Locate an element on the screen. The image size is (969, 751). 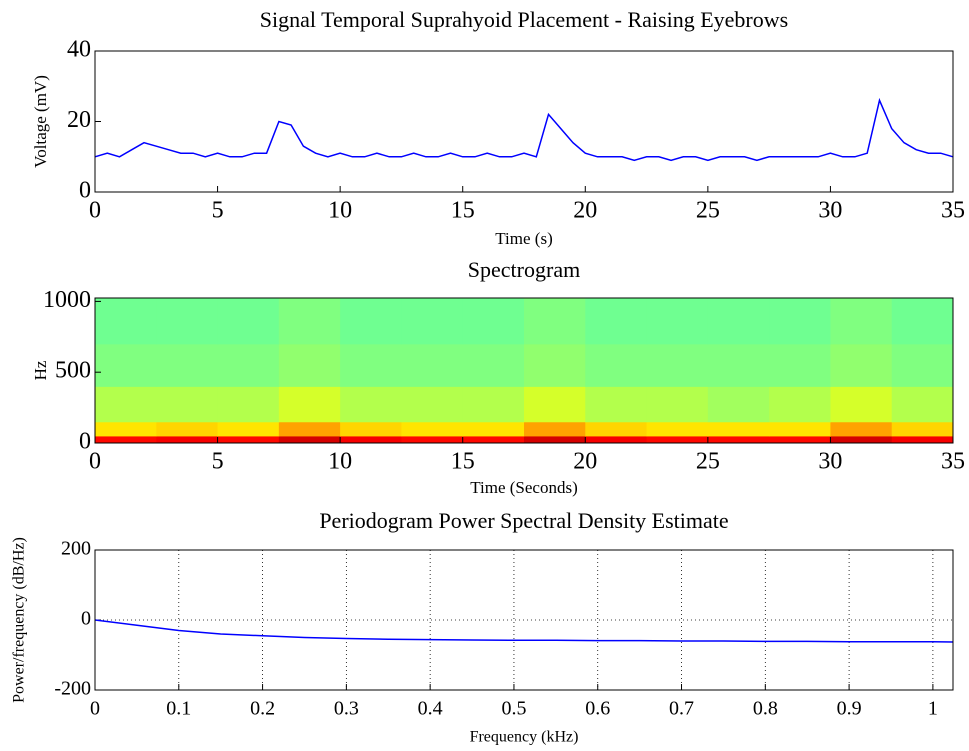
x-tick-label: 0.8 is located at coordinates (765, 709).